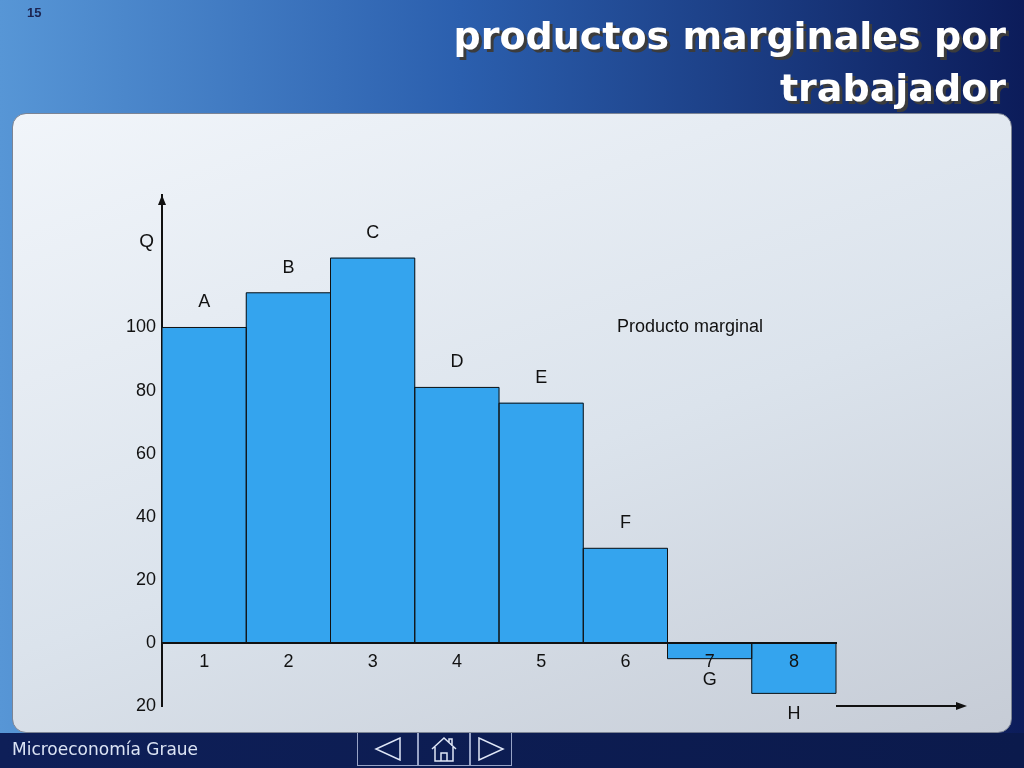  Describe the element at coordinates (288, 266) in the screenshot. I see `annotation: B` at that location.